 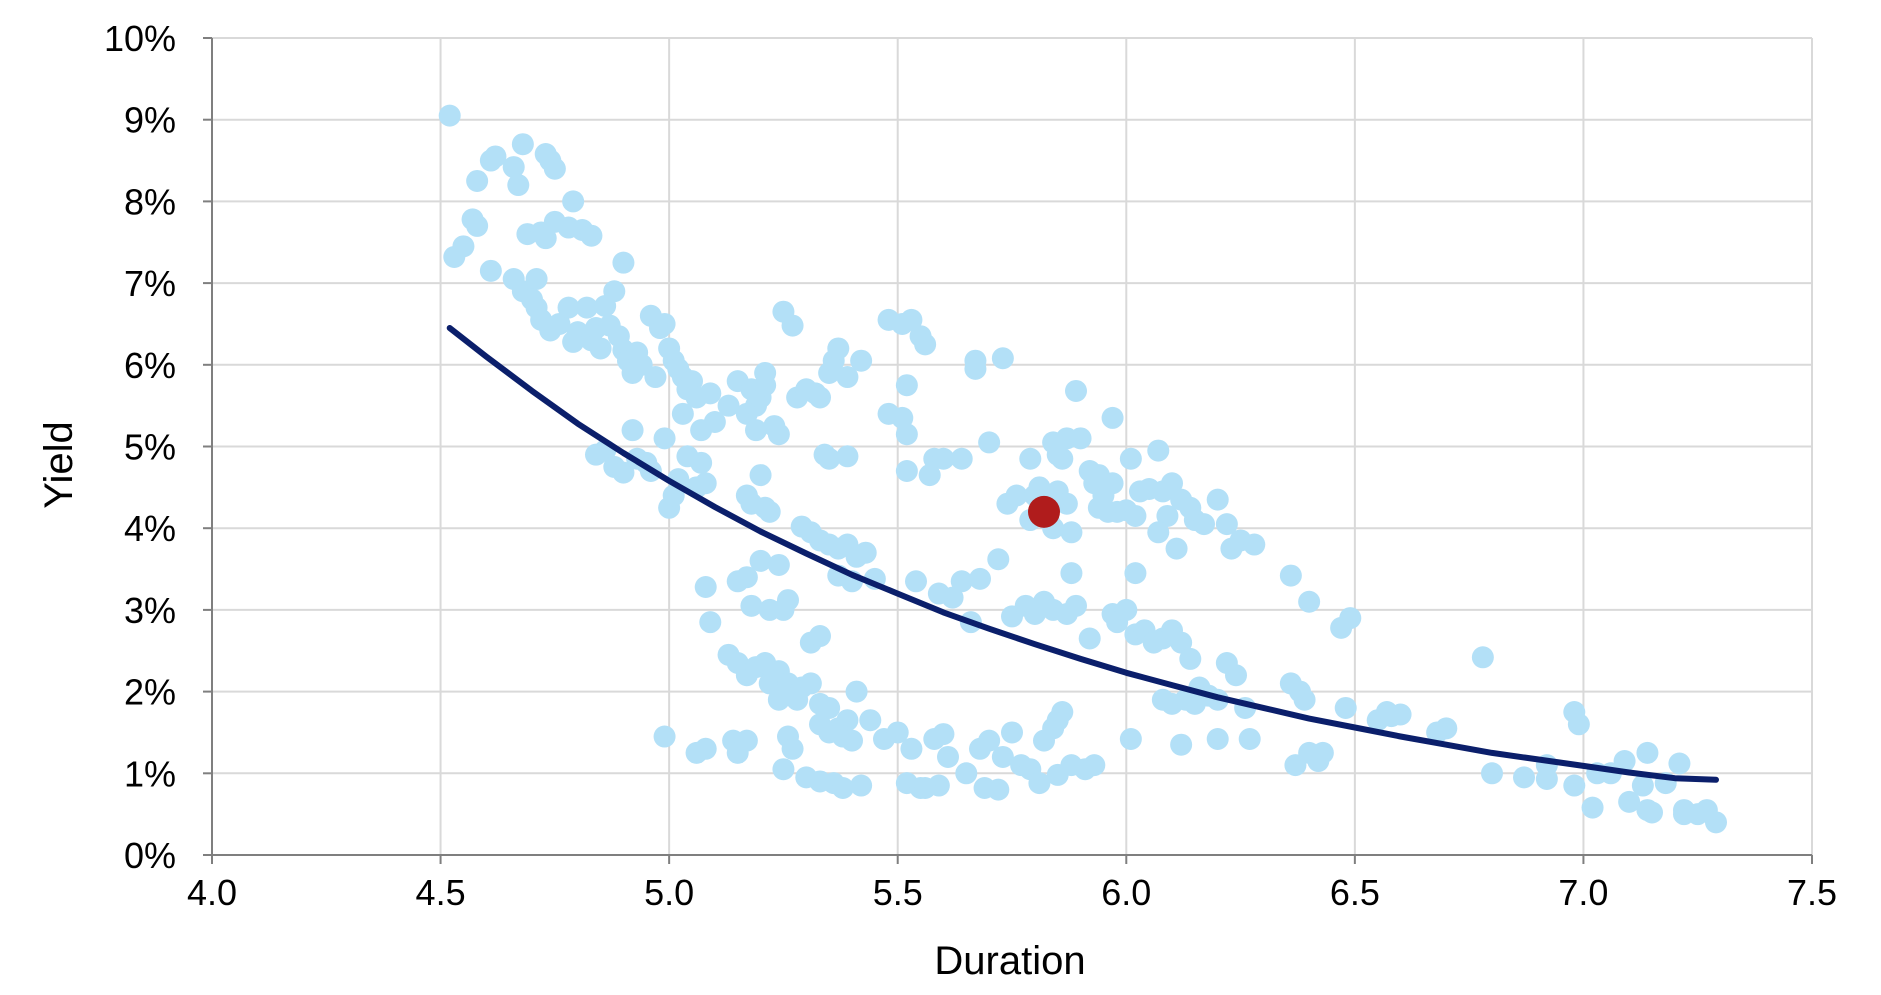 What do you see at coordinates (150, 773) in the screenshot?
I see `y-tick-label: 1%` at bounding box center [150, 773].